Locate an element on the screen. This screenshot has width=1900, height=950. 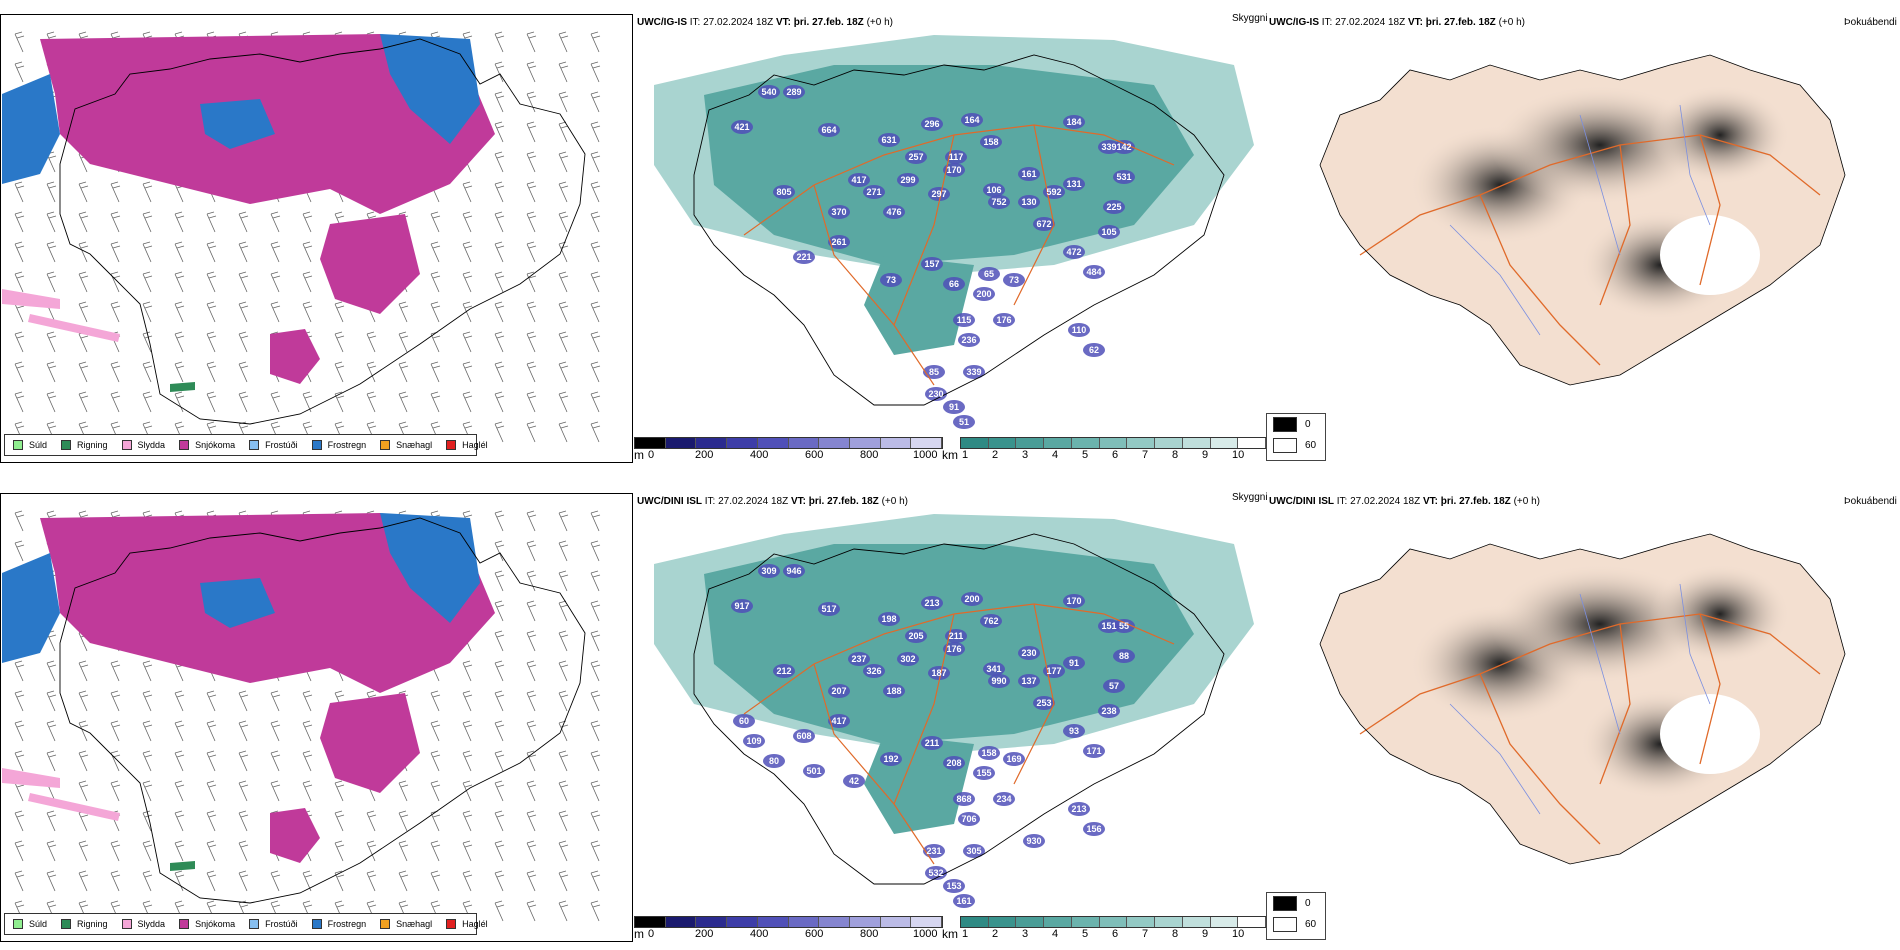
cloud-base-label: 171 is located at coordinates (1093, 751).